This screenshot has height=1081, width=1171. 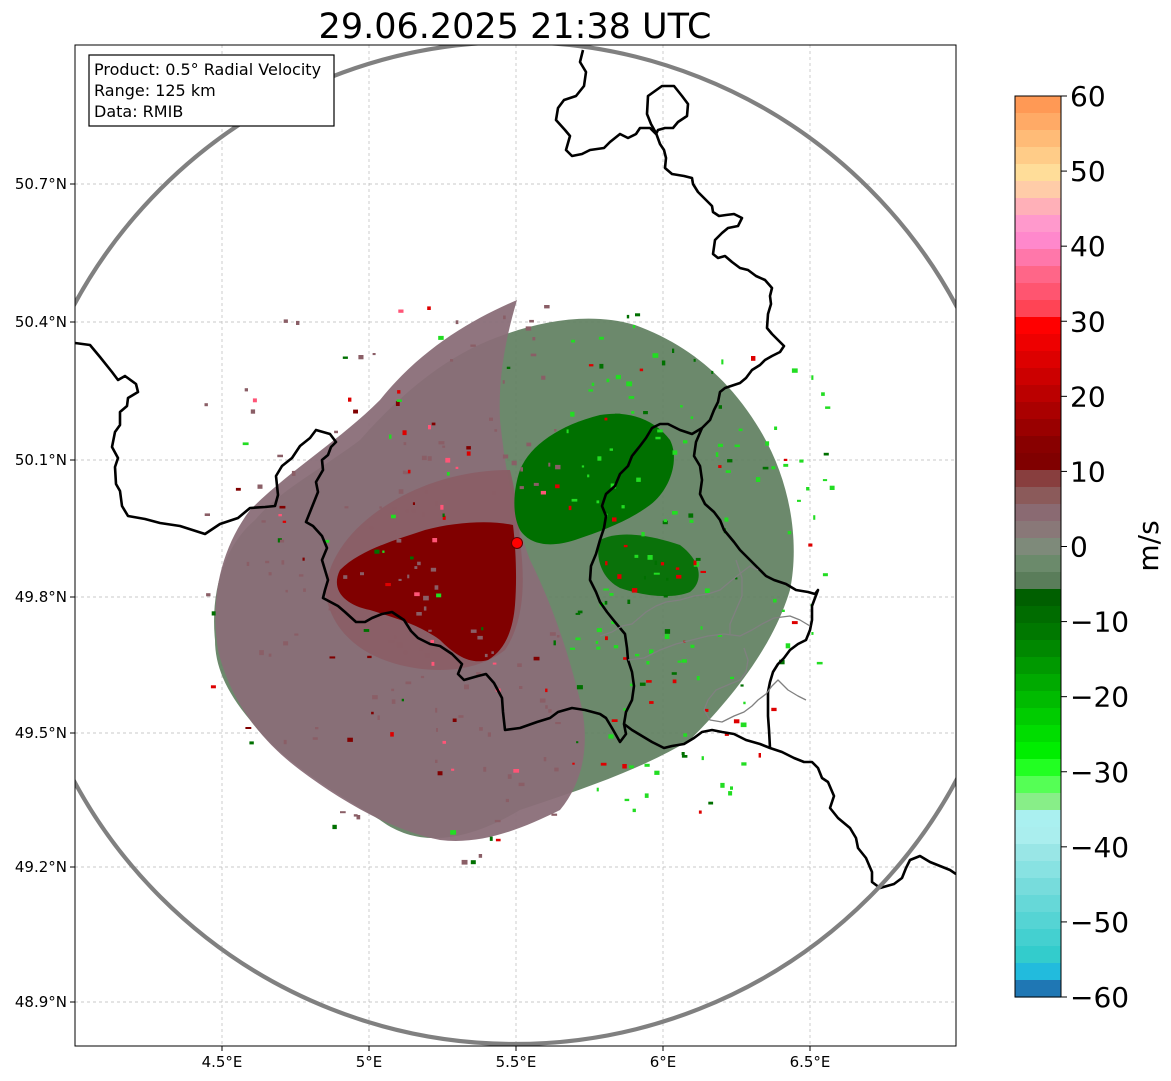 I want to click on lat-tick-label: 50.4°N, so click(x=41, y=322).